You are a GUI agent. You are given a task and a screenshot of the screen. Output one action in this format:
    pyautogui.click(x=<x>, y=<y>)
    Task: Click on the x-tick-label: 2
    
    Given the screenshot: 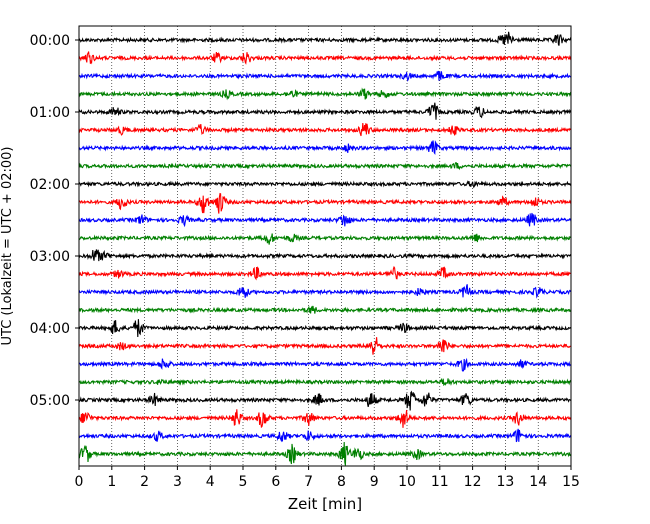 What is the action you would take?
    pyautogui.click(x=144, y=482)
    